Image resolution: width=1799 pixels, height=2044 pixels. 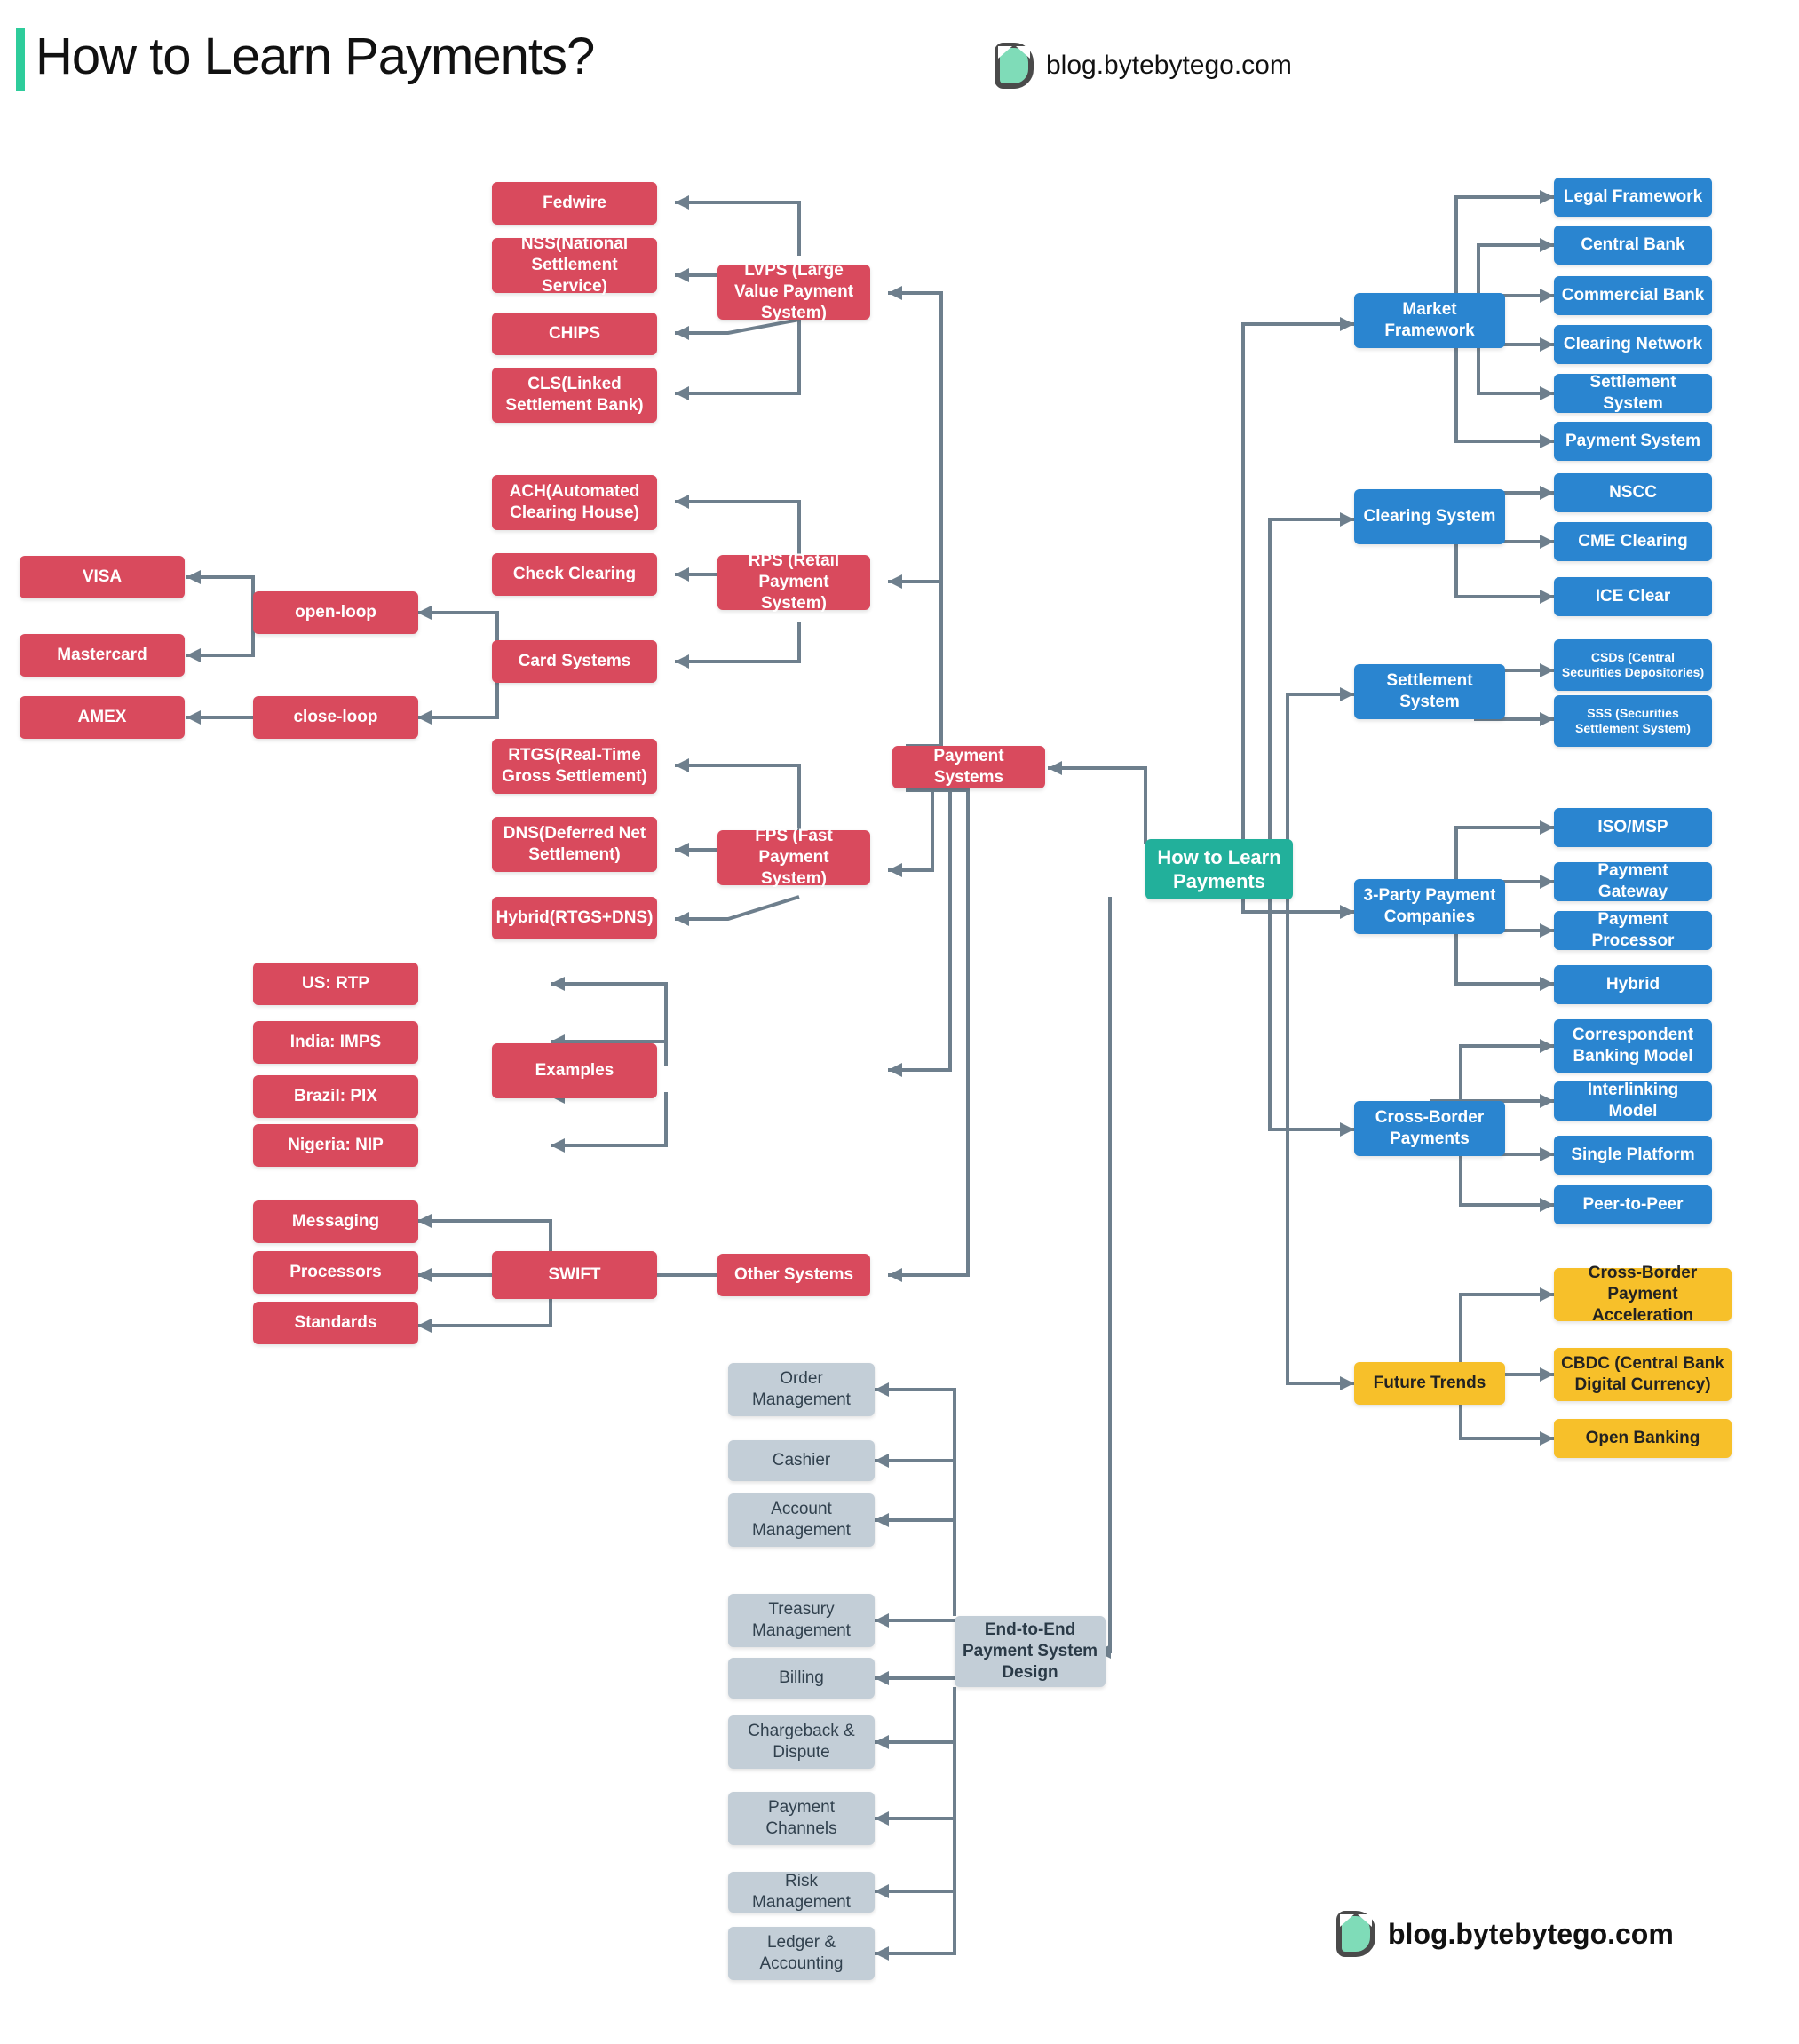 I want to click on node-cashier: Cashier, so click(x=801, y=1460).